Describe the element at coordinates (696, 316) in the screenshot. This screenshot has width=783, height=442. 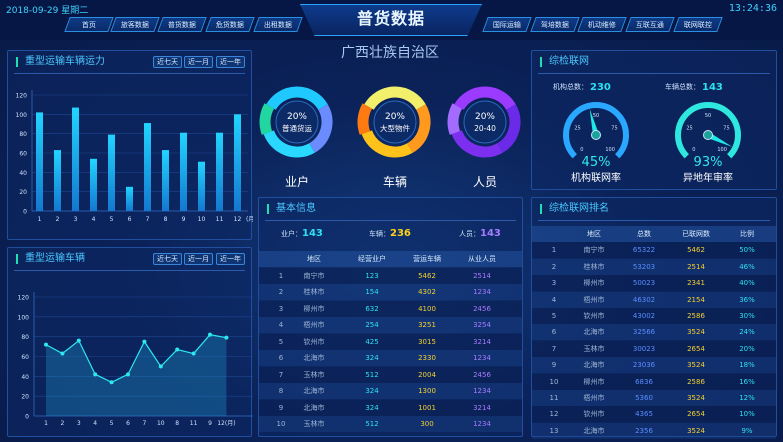
I see `table-cell: 2586` at that location.